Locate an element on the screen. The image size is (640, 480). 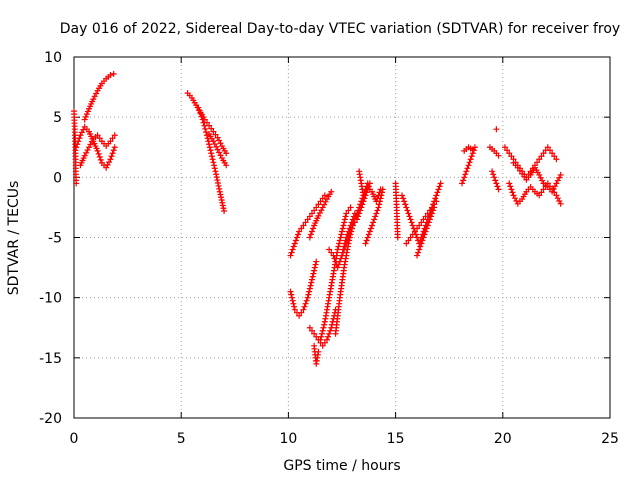
series-arc-j is located at coordinates (322, 327).